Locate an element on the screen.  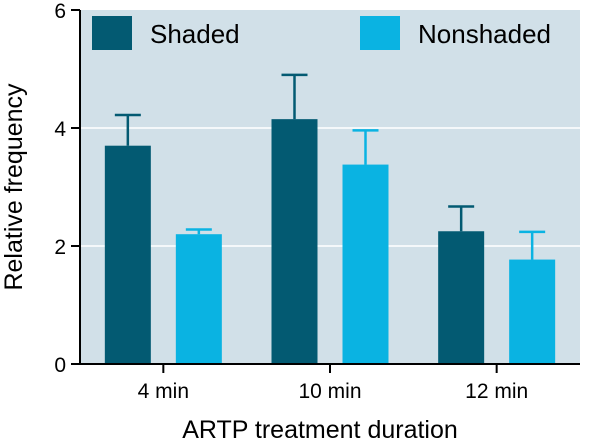
bar-nonshaded-10min is located at coordinates (365, 264).